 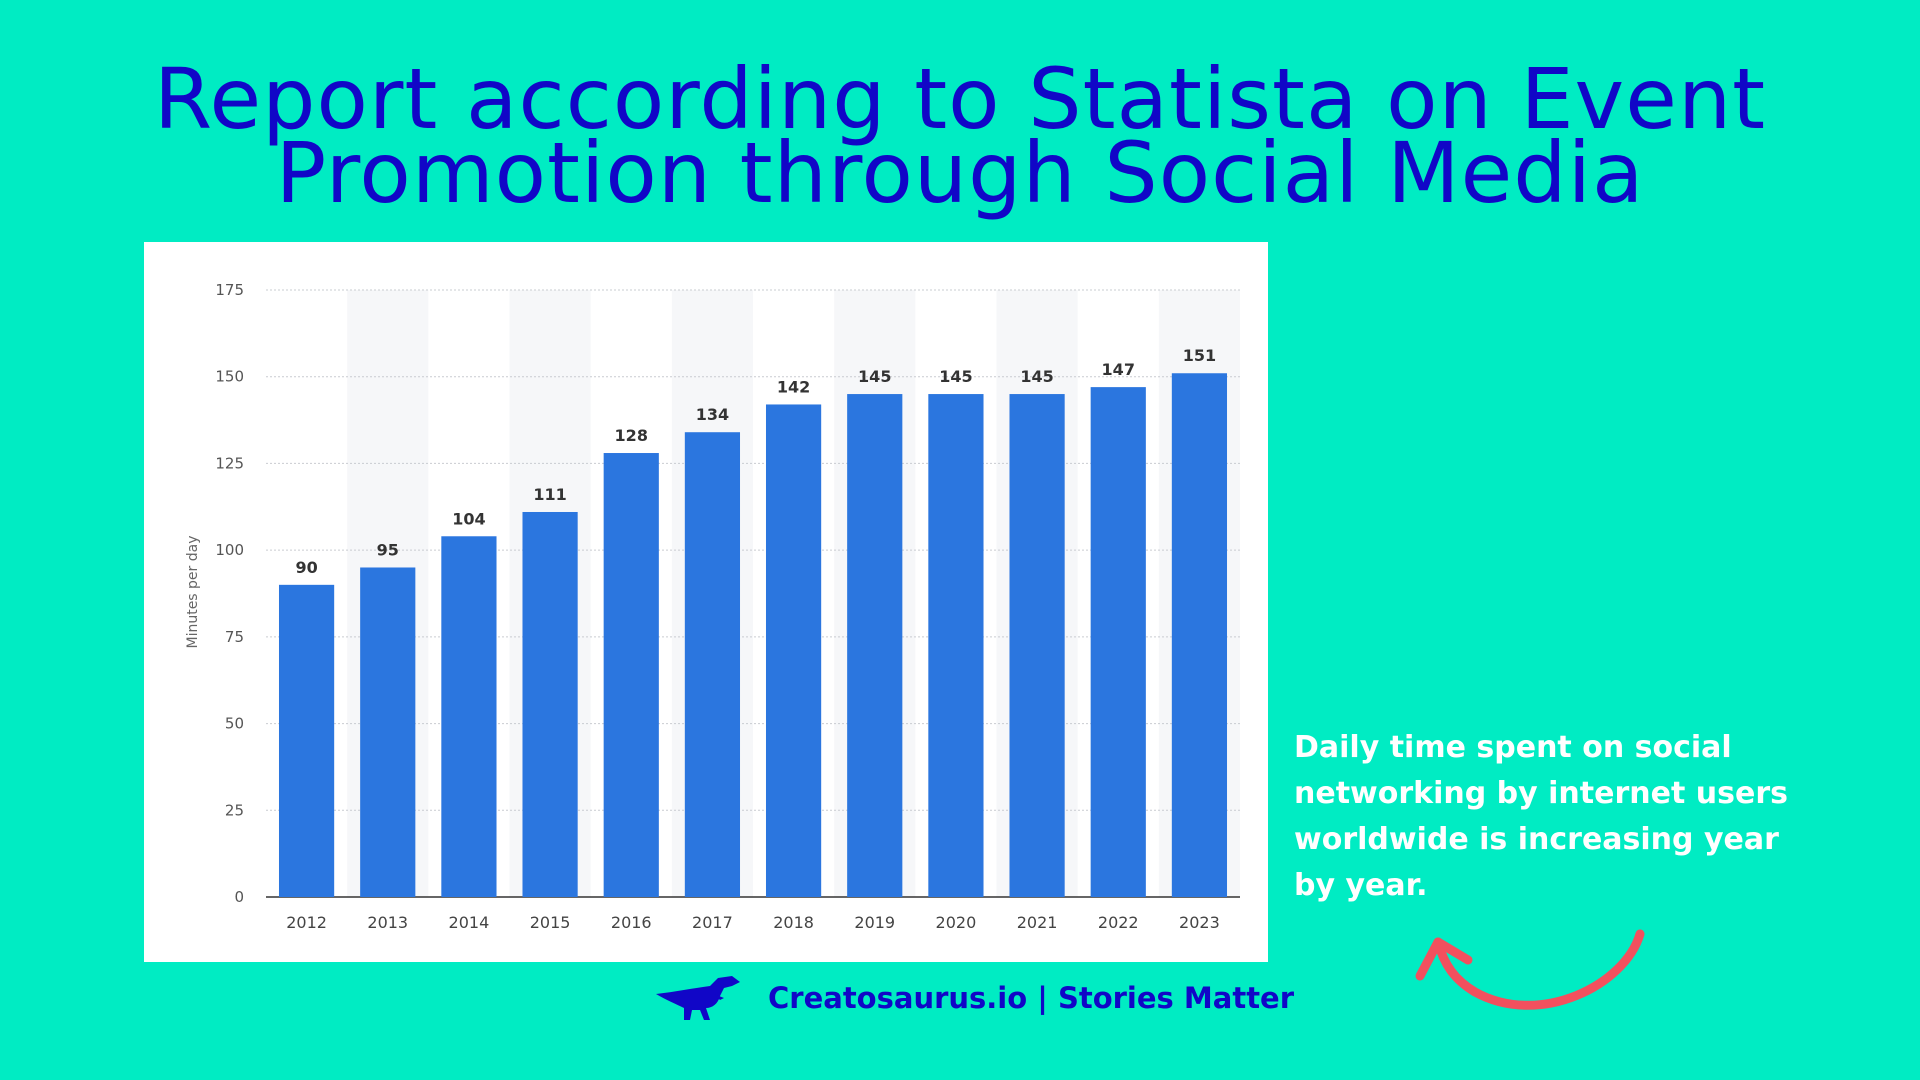 What do you see at coordinates (306, 922) in the screenshot?
I see `x-tick-label-2012: 2012` at bounding box center [306, 922].